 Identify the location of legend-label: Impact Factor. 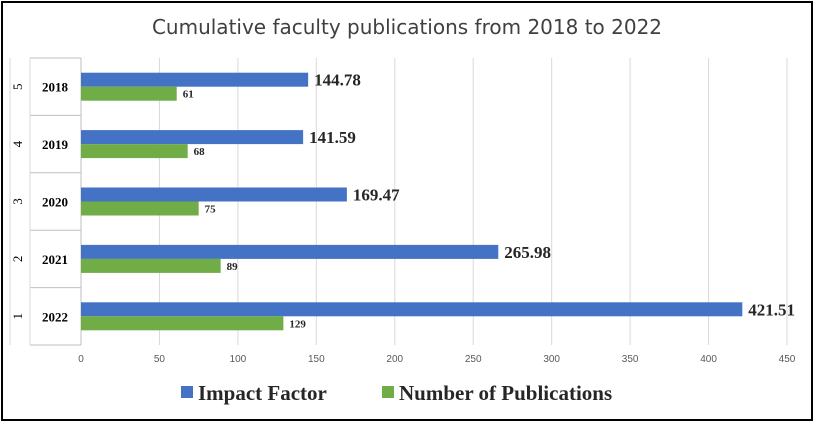
(262, 393).